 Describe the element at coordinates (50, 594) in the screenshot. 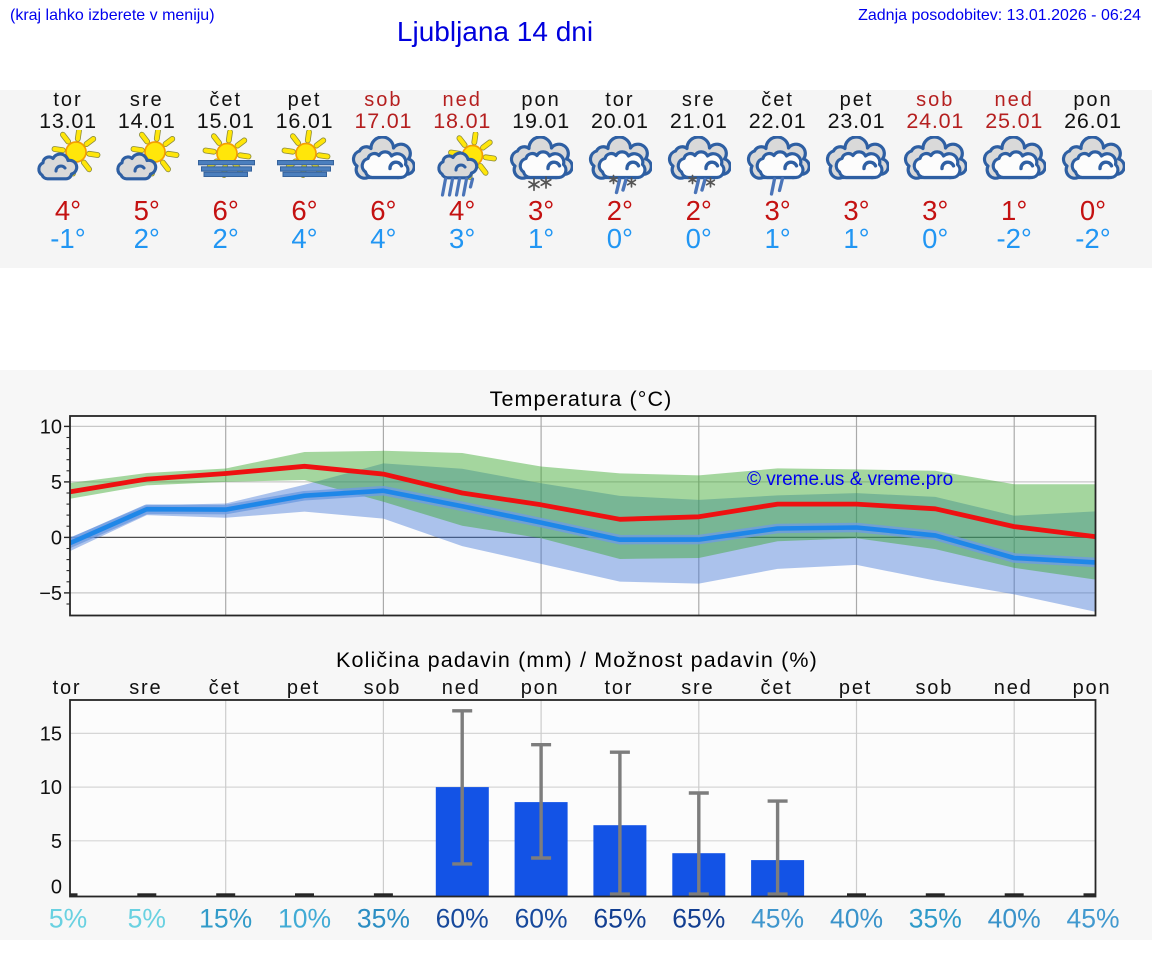

I see `svg-text: −5` at that location.